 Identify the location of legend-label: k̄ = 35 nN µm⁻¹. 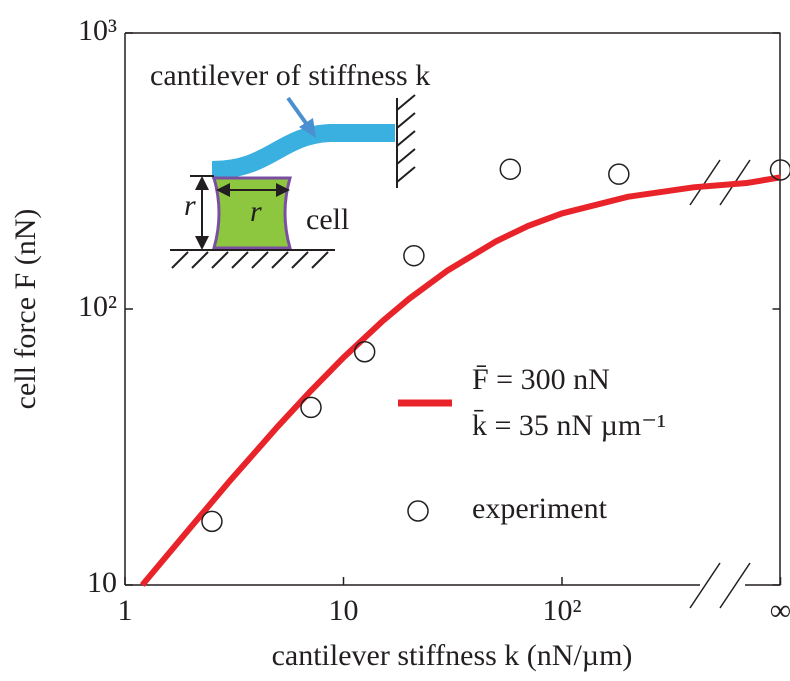
(569, 425).